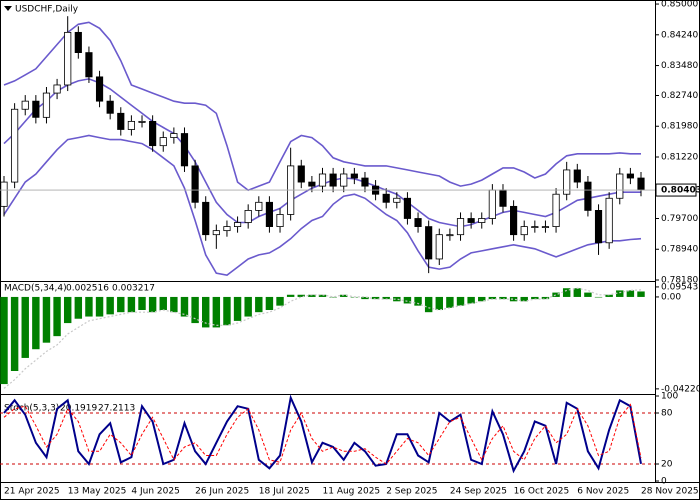 Image resolution: width=700 pixels, height=500 pixels. Describe the element at coordinates (542, 492) in the screenshot. I see `x-tick-label: 16 Oct 2025` at that location.